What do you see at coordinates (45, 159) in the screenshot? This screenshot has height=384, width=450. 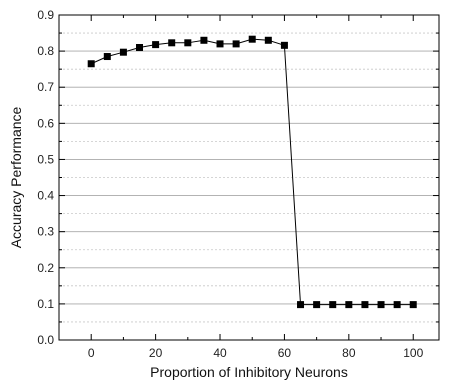 I see `y-tick-label: 0.5` at bounding box center [45, 159].